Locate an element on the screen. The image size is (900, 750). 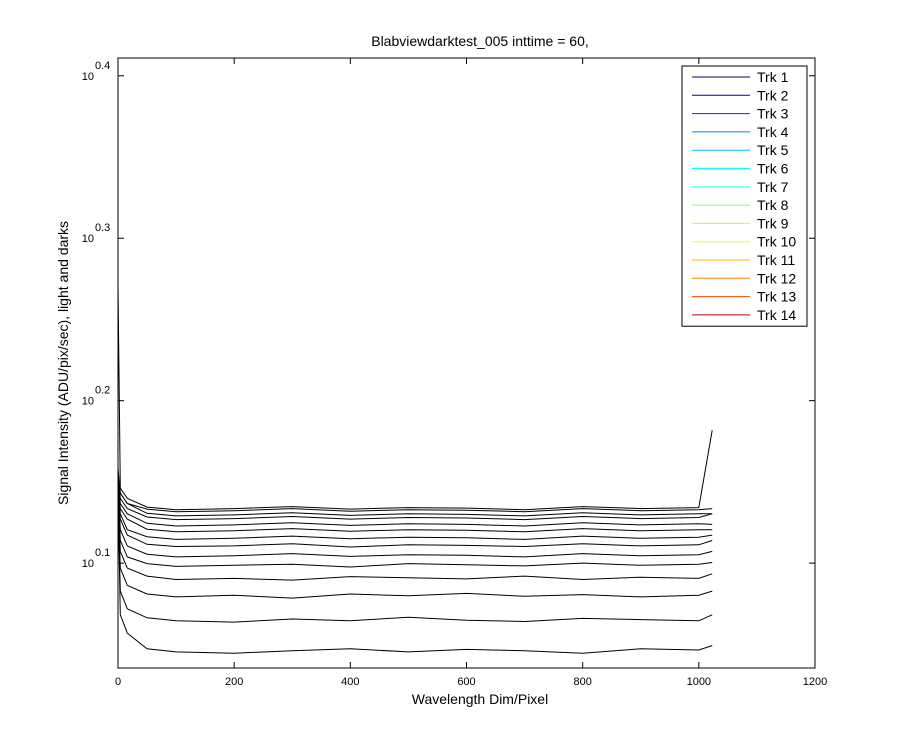
x-tick-label: 200 is located at coordinates (234, 682).